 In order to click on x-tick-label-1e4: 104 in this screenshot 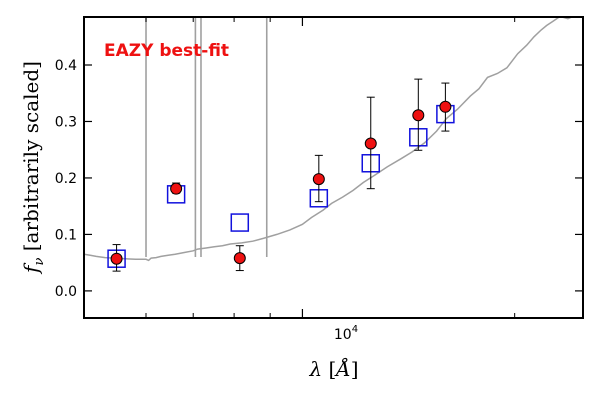, I will do `click(346, 333)`.